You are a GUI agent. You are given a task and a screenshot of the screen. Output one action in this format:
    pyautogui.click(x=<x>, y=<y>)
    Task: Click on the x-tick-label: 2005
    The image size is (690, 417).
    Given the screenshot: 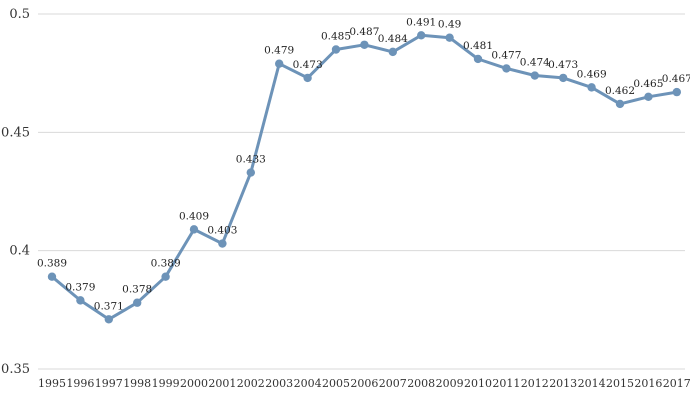 What is the action you would take?
    pyautogui.click(x=336, y=383)
    